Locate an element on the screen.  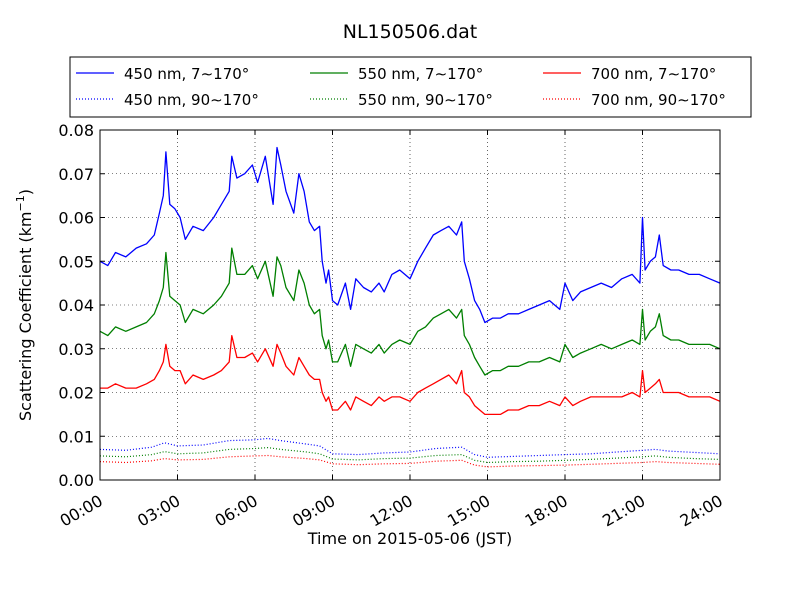
y-axis-label-main: Scattering Coefficient (km is located at coordinates (25, 316).